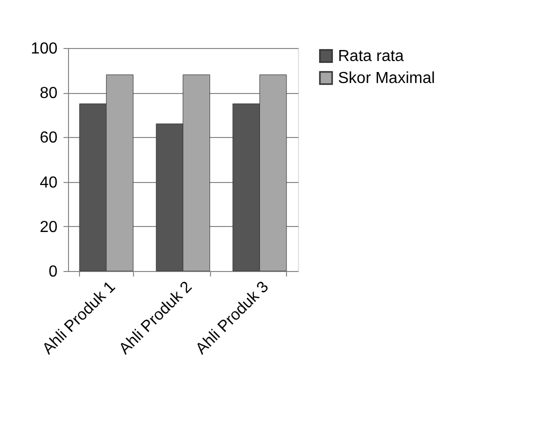 This screenshot has width=553, height=421. Describe the element at coordinates (49, 227) in the screenshot. I see `y-tick-label: 20` at that location.